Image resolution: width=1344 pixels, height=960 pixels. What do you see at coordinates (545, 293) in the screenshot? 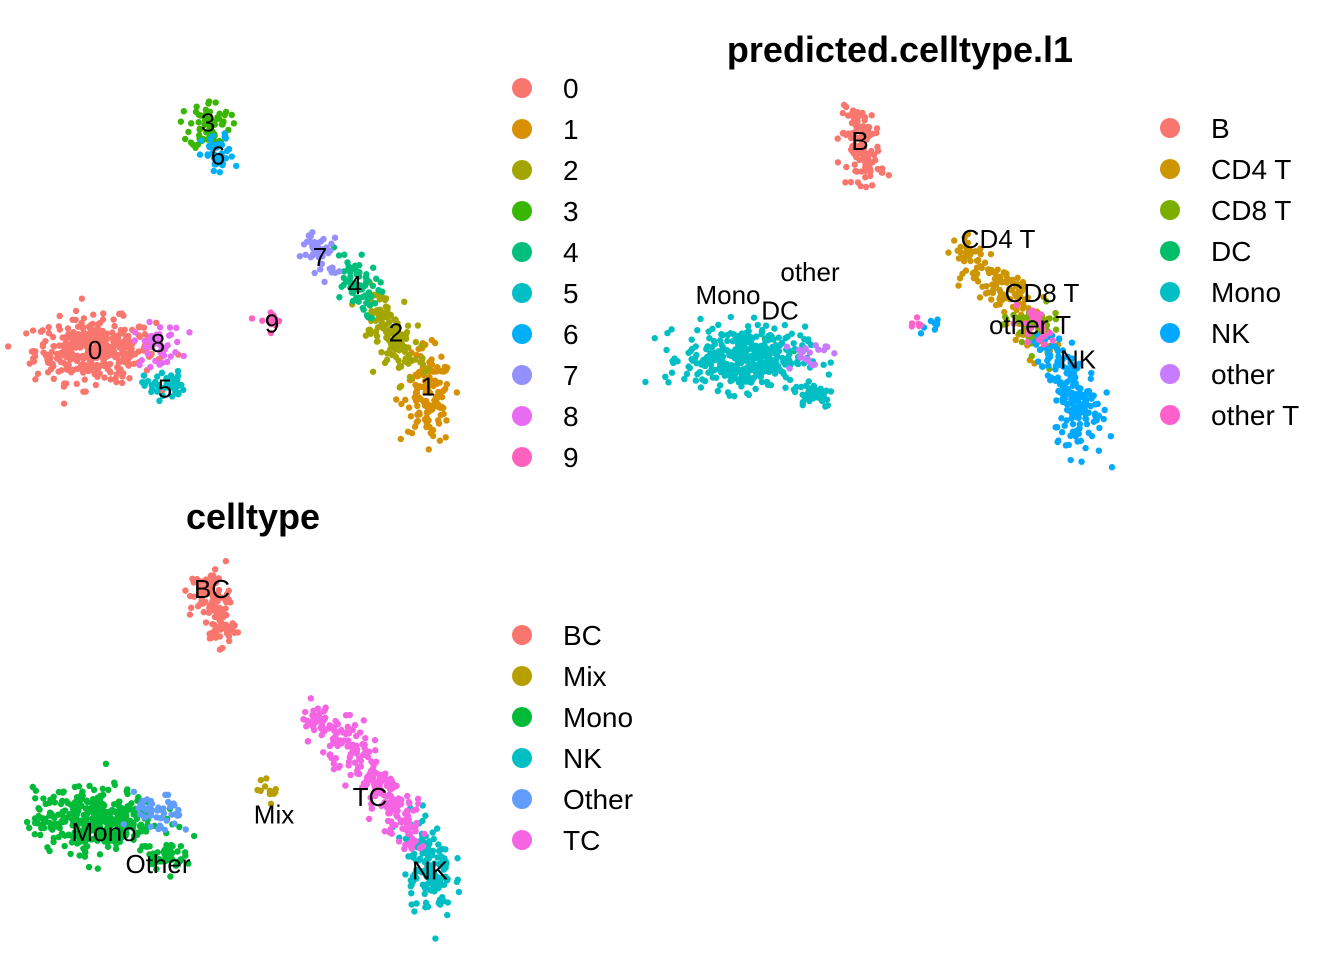
I see `legend-item: 5` at bounding box center [545, 293].